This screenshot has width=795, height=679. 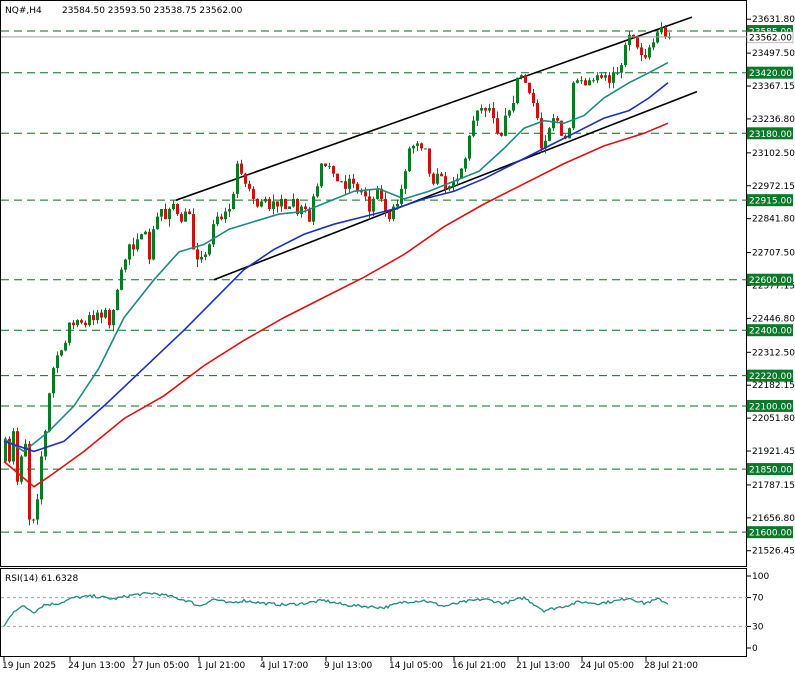 I want to click on svg-text: 21850.00, so click(x=770, y=471).